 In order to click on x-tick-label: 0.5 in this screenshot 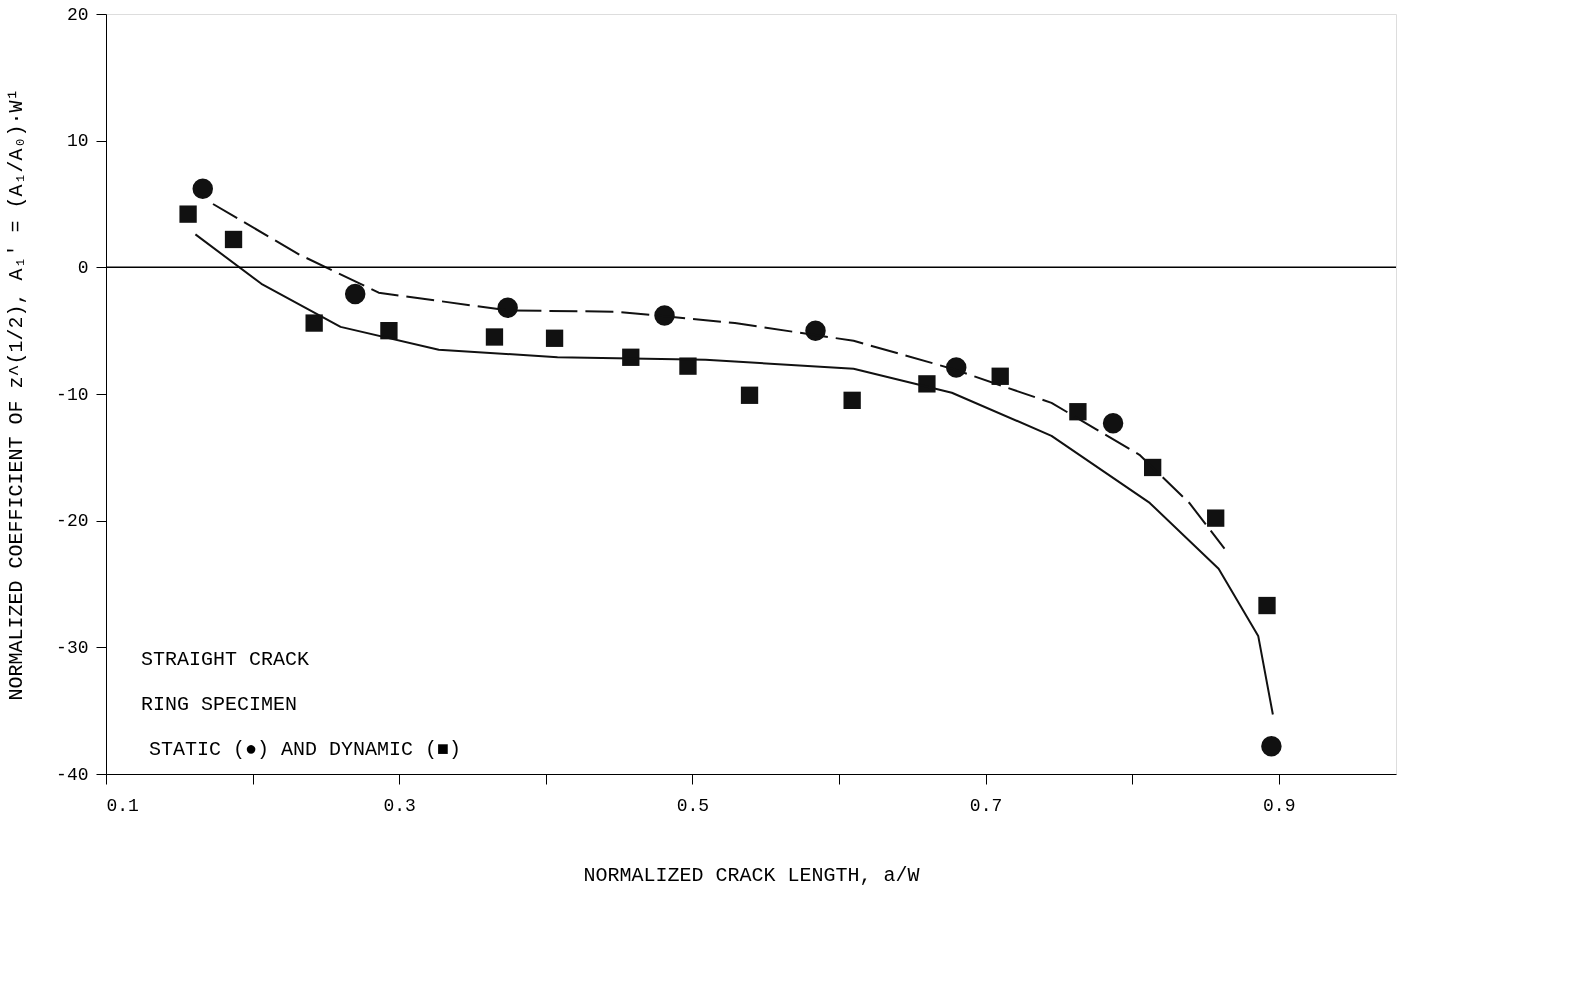, I will do `click(693, 805)`.